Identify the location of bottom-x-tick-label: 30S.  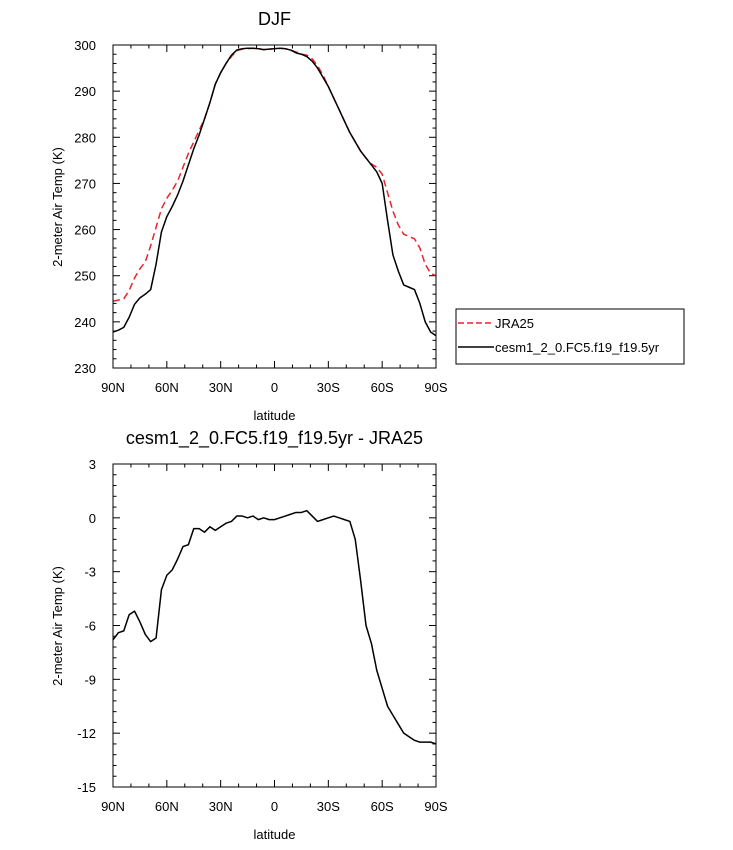
(328, 806).